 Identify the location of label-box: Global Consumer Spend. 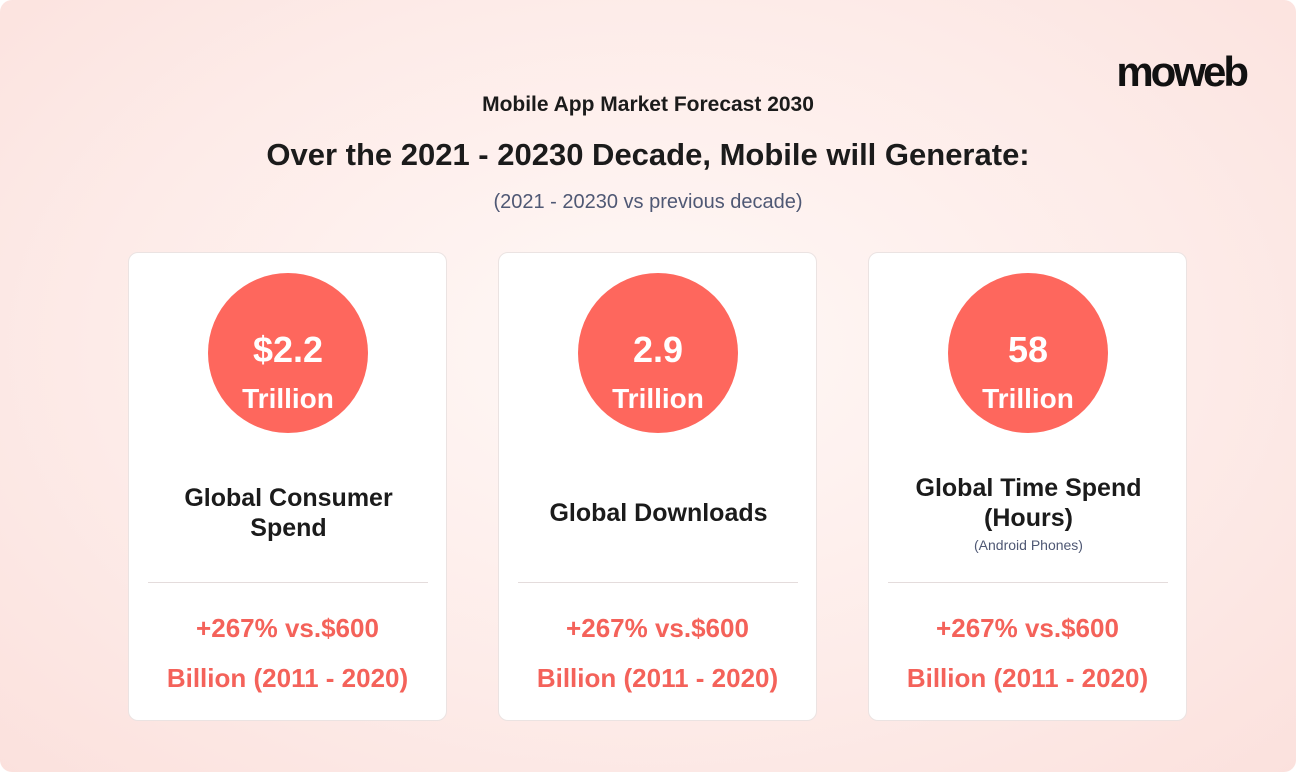
(288, 513).